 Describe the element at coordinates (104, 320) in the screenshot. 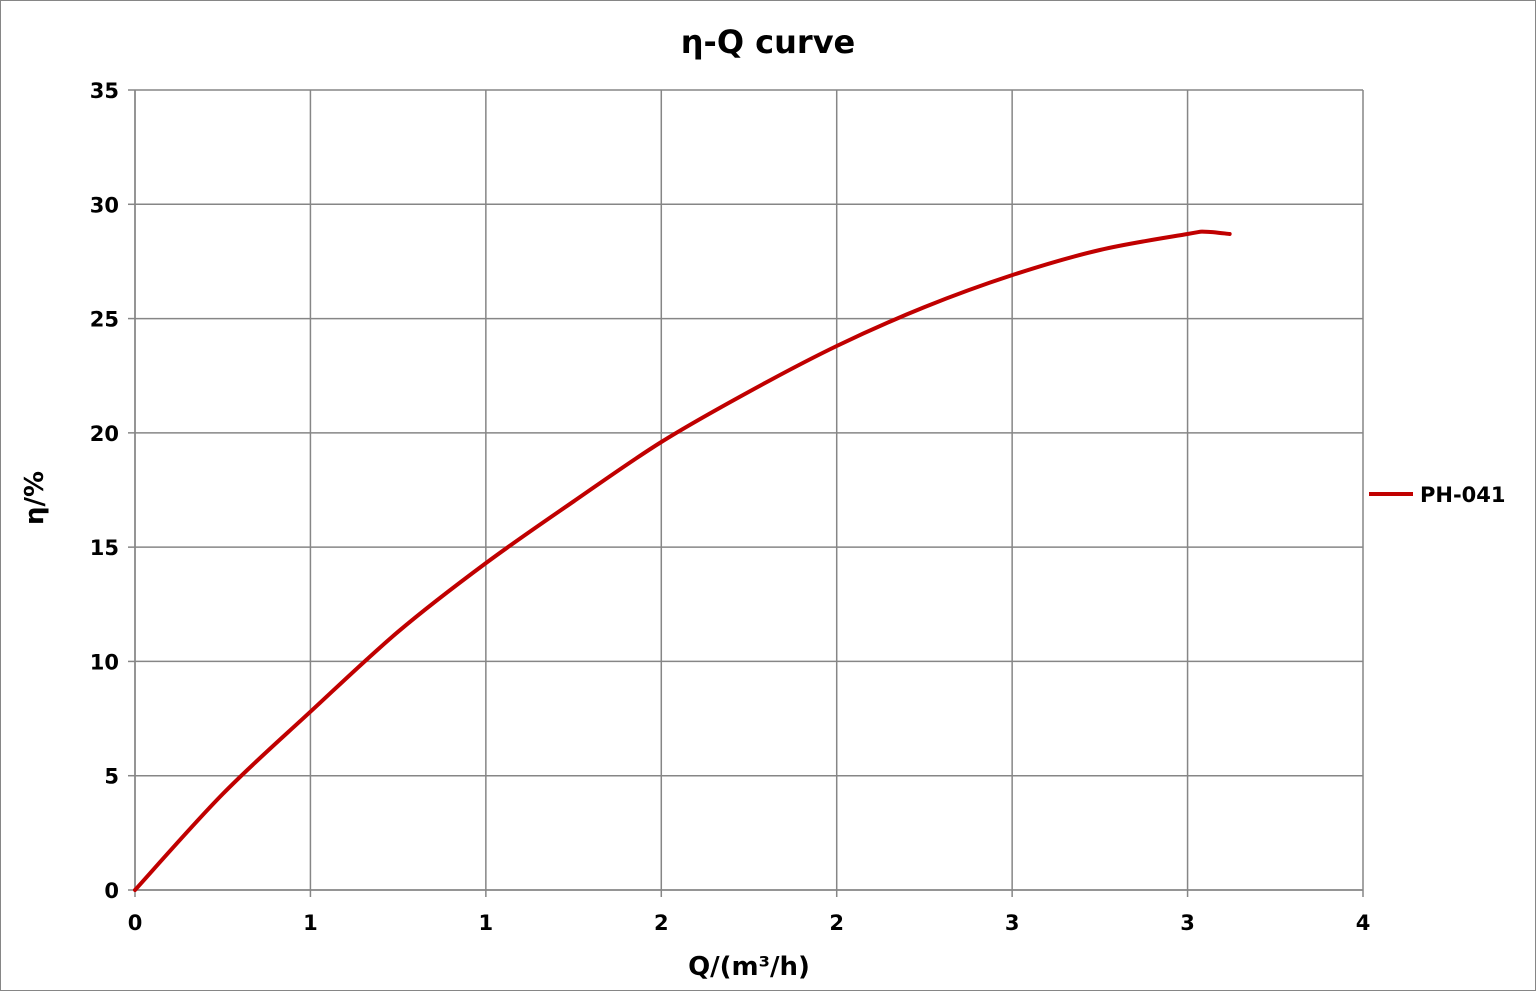

I see `y-tick-label-5: 25` at that location.